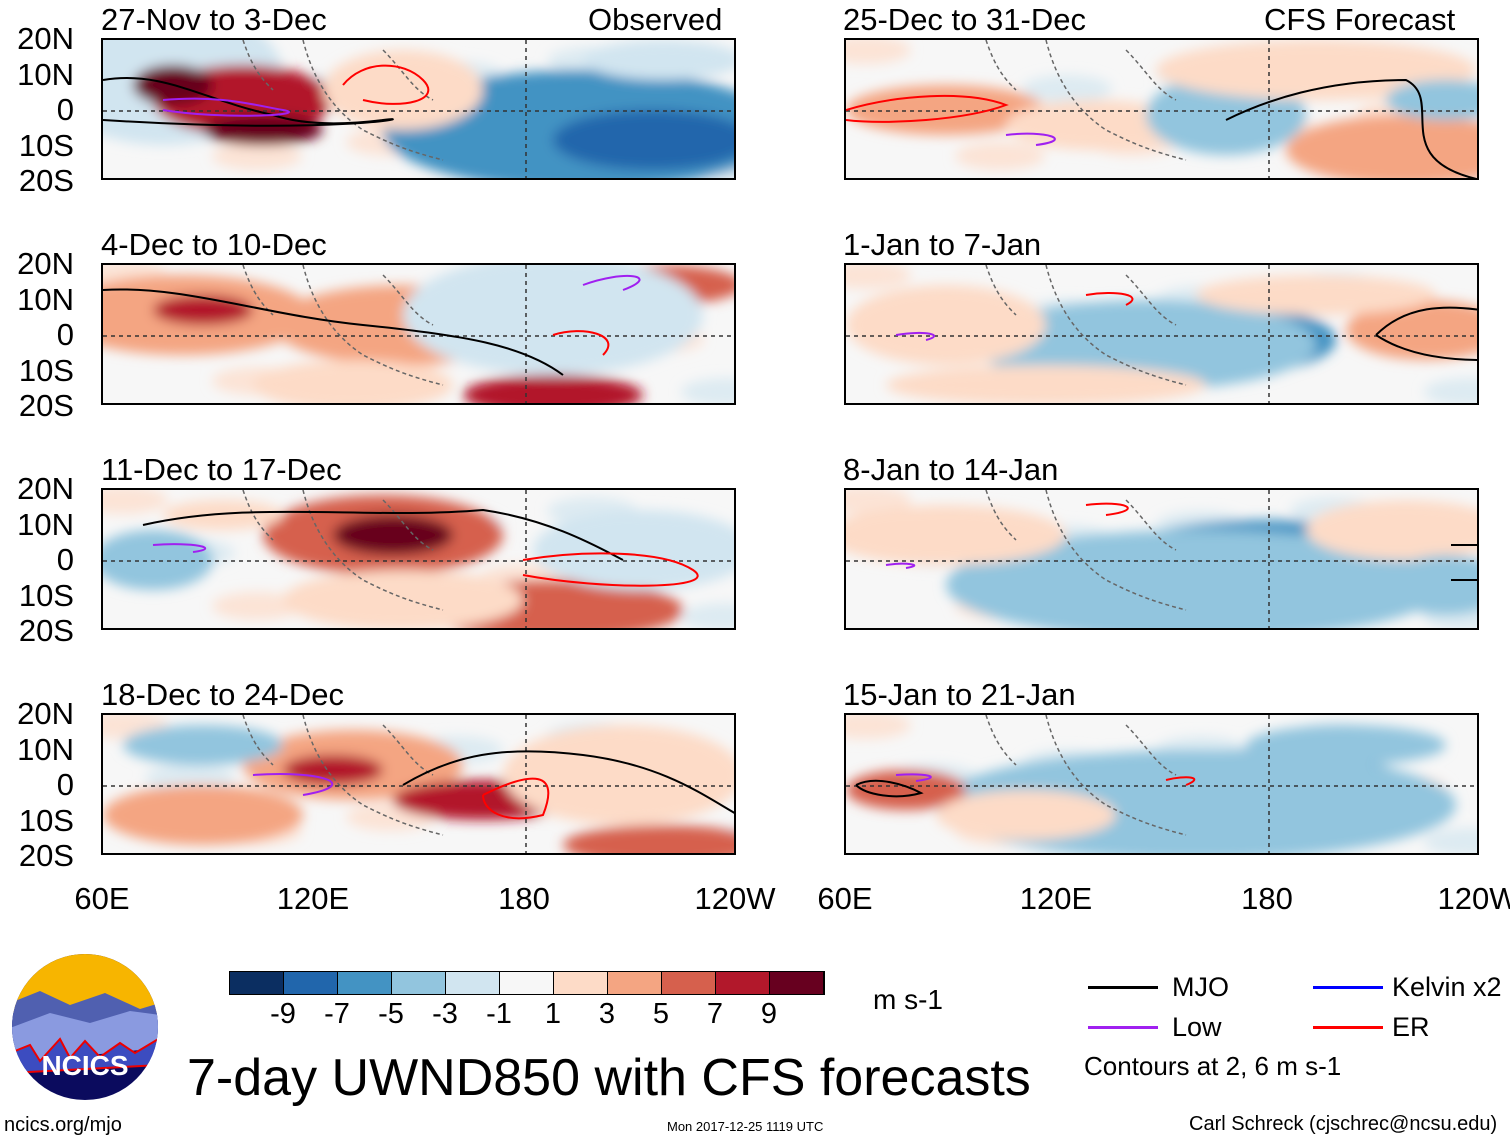 This screenshot has height=1142, width=1510. Describe the element at coordinates (1123, 1027) in the screenshot. I see `legend-line-low` at that location.